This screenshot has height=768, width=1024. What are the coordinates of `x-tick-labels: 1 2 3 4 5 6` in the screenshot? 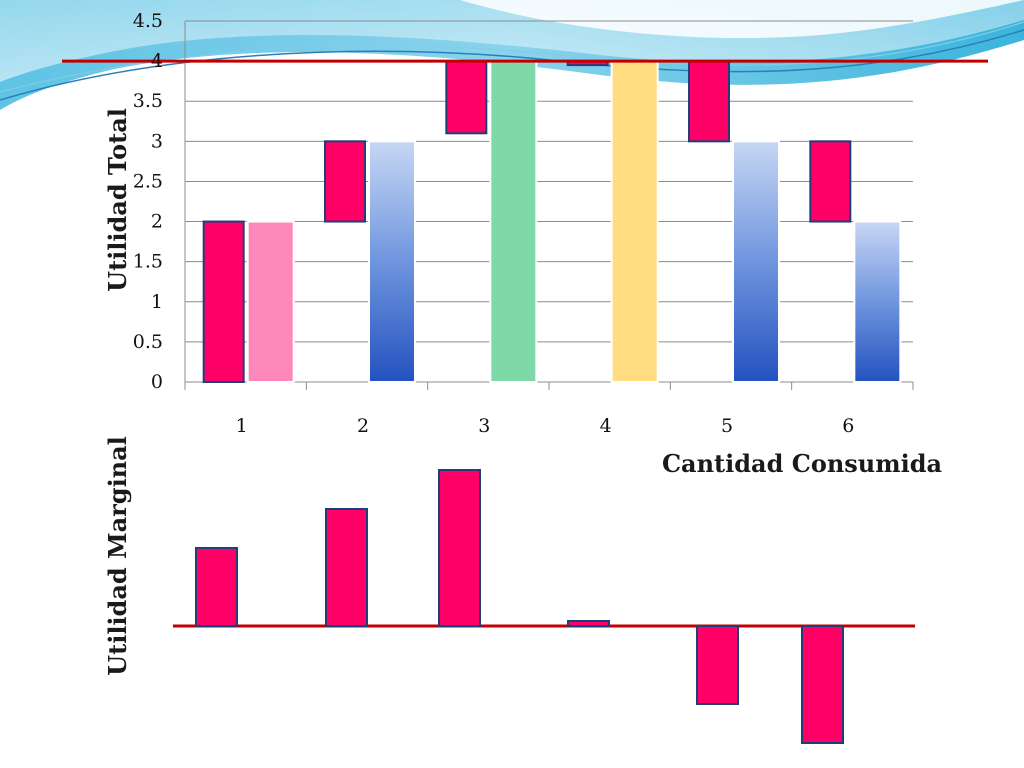 It's located at (545, 426).